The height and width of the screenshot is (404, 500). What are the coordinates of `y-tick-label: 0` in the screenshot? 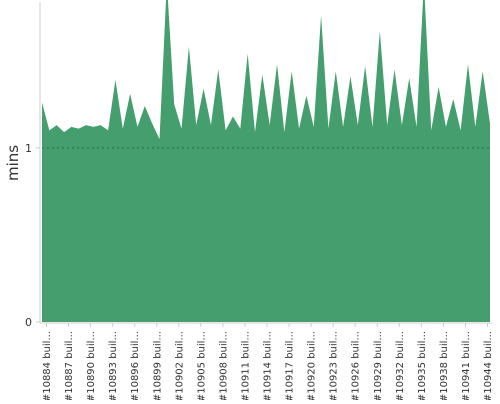 It's located at (28, 322).